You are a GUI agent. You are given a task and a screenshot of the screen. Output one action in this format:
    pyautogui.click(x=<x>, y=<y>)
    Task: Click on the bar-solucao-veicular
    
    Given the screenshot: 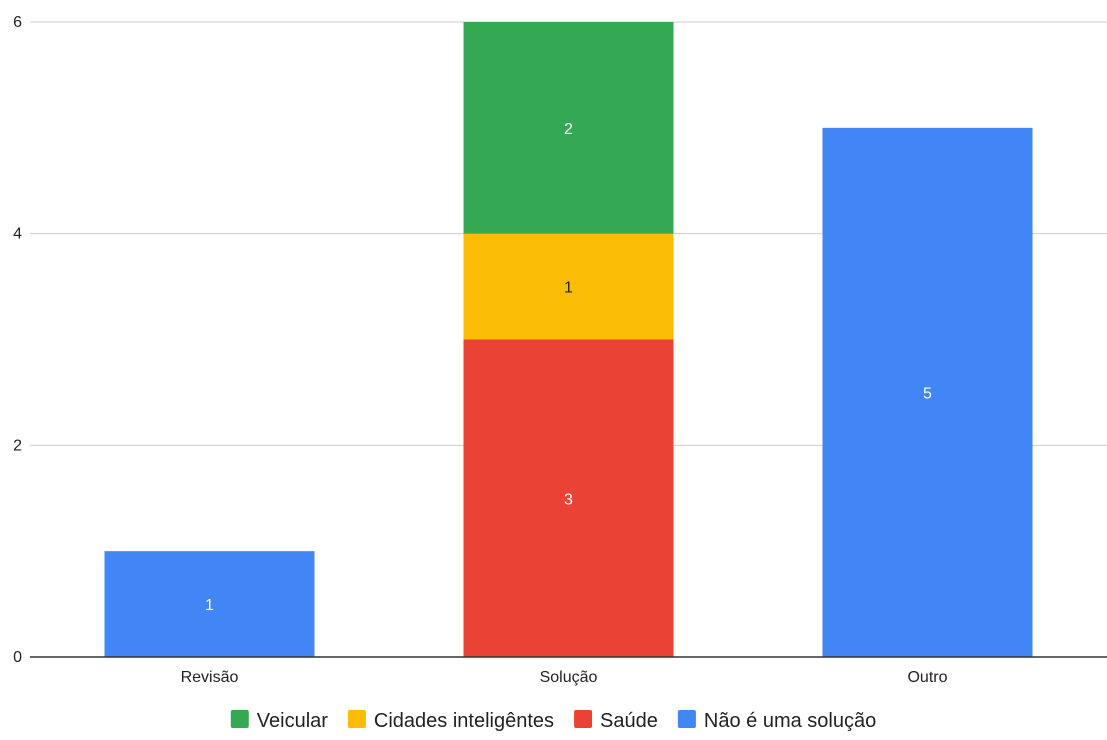 What is the action you would take?
    pyautogui.click(x=568, y=128)
    